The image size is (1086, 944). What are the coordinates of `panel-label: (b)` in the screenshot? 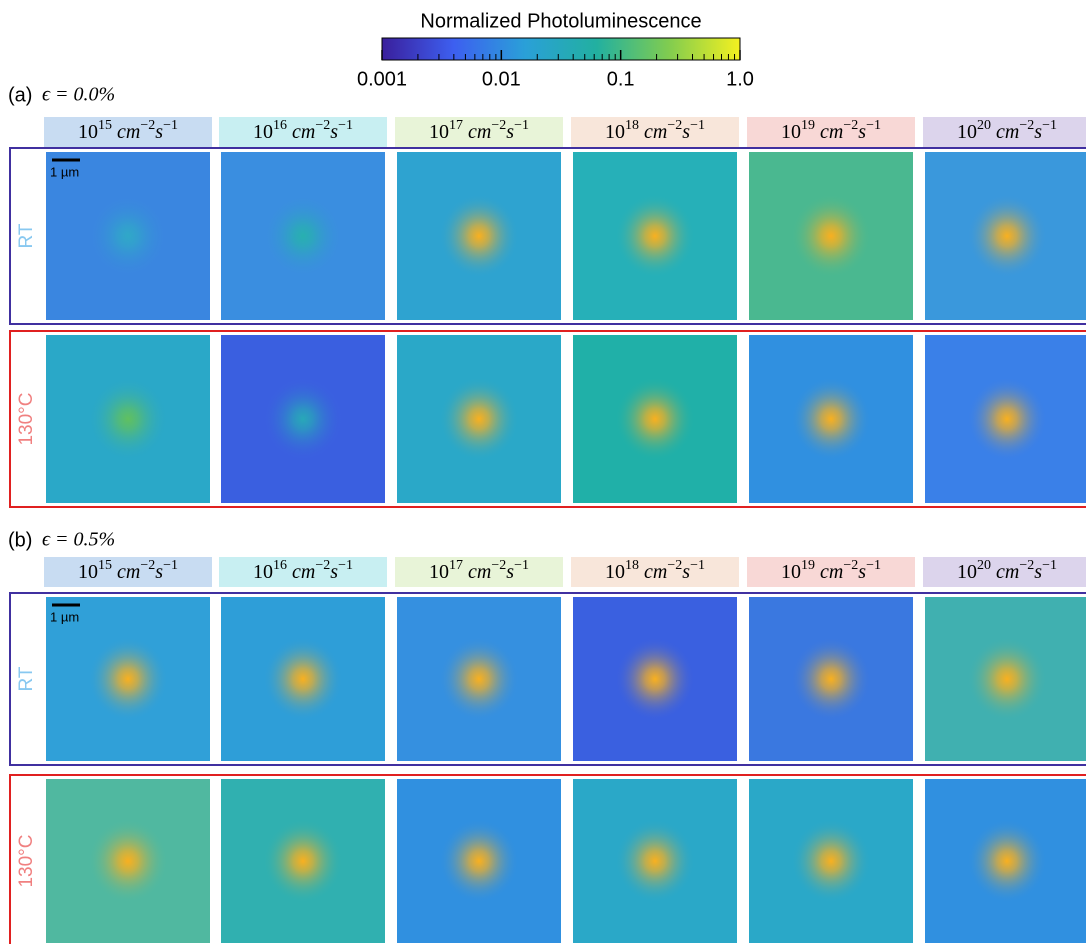 It's located at (20, 540).